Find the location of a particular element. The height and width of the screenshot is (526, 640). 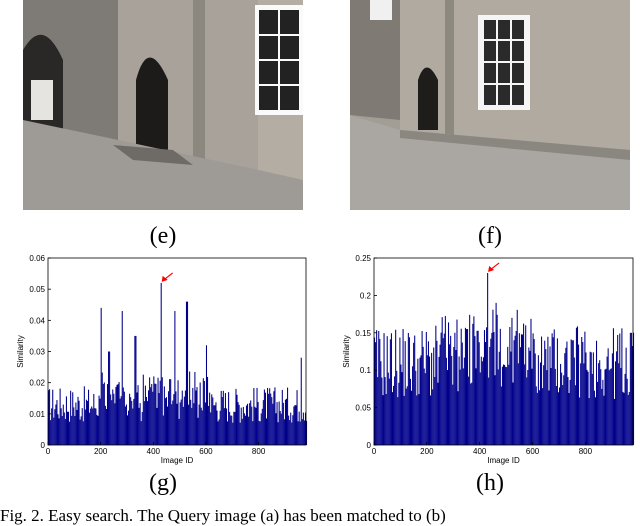

x-tick-label: 600 is located at coordinates (206, 451).